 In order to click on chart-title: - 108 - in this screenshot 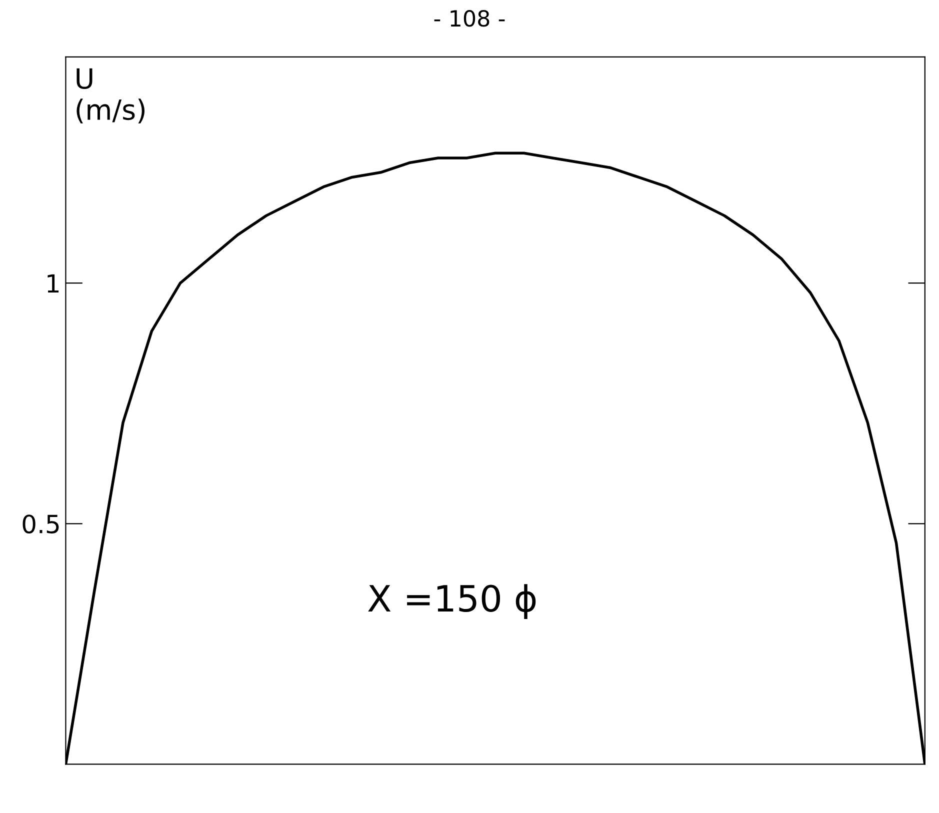, I will do `click(469, 18)`.